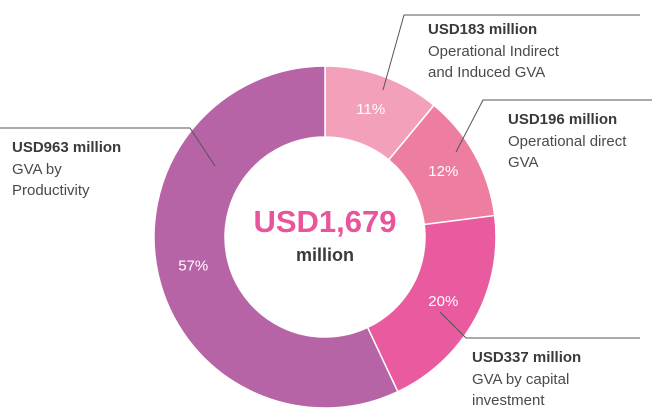 Image resolution: width=654 pixels, height=420 pixels. I want to click on category-label: GVA by Productivity, so click(51, 180).